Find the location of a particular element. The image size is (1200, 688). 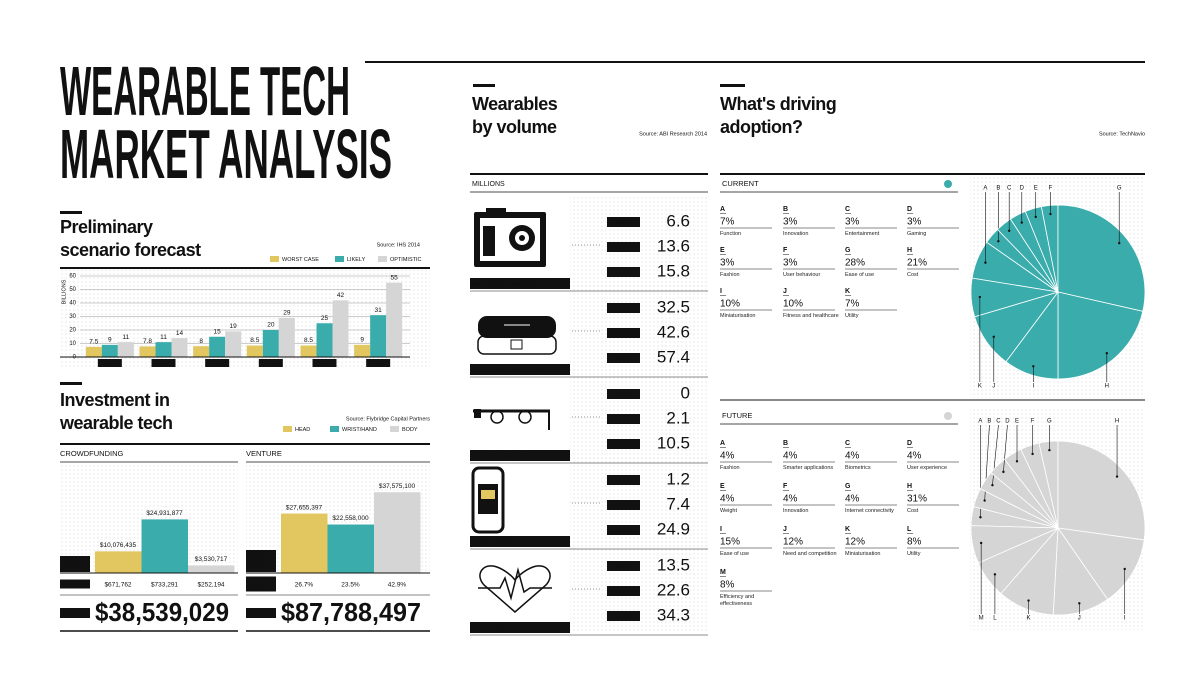

x-tick-label: 2017 is located at coordinates (324, 364).